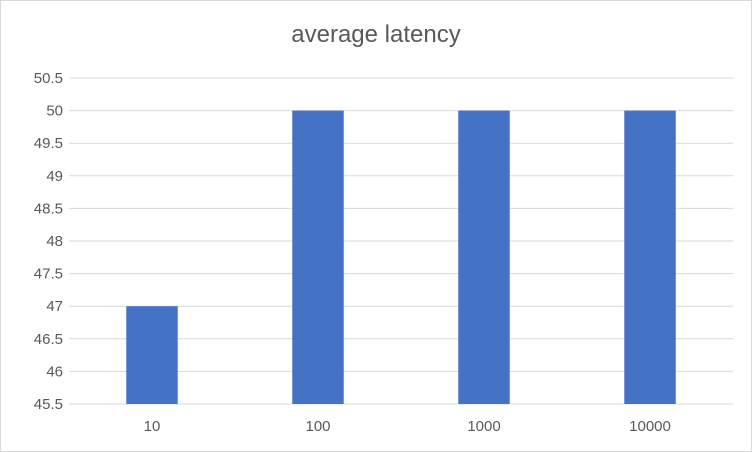  What do you see at coordinates (317, 426) in the screenshot?
I see `x-tick-label: 100` at bounding box center [317, 426].